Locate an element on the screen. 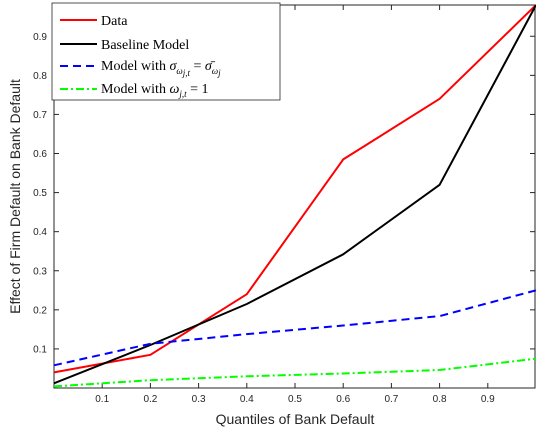 This screenshot has height=432, width=536. x-tick-label: 0.7 is located at coordinates (391, 399).